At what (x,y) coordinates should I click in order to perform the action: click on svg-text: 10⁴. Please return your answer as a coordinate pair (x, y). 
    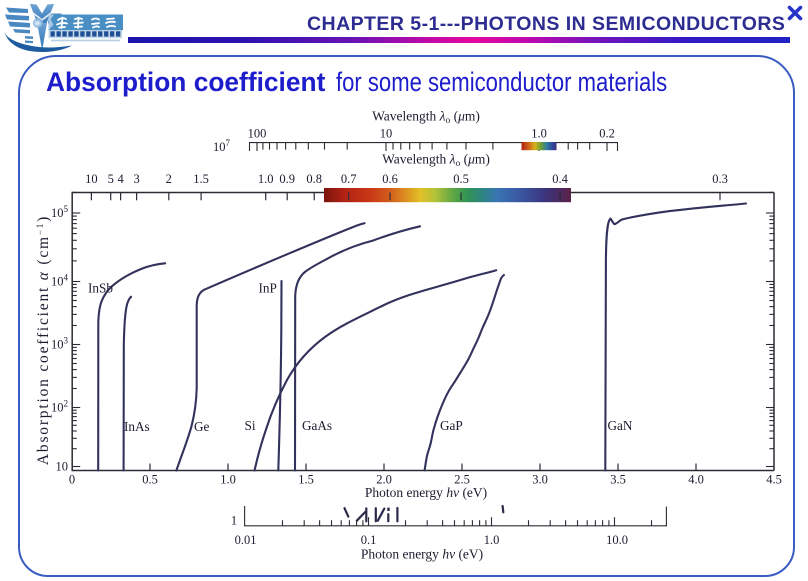
    Looking at the image, I should click on (60, 281).